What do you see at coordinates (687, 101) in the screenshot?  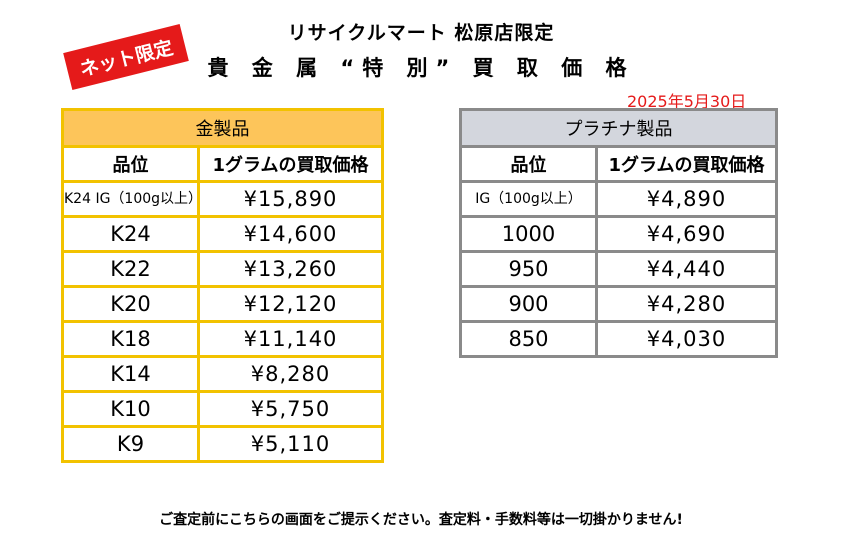 I see `price-date: 2025年5月30日` at bounding box center [687, 101].